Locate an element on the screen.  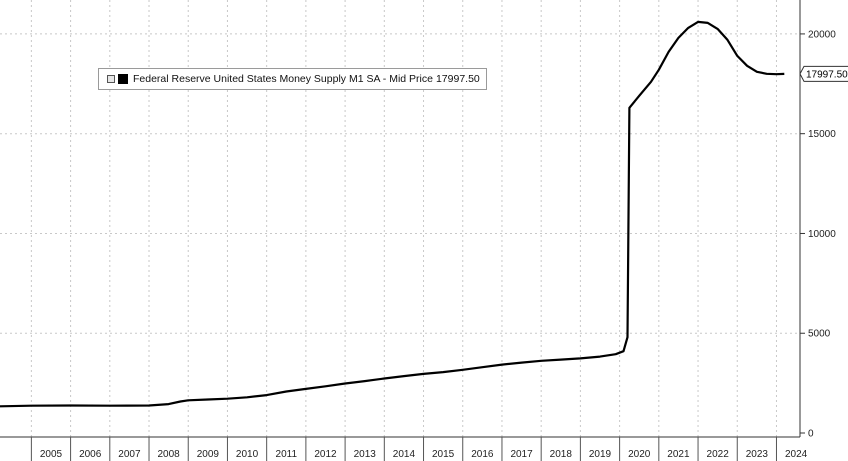
x-tick-label: 2012 is located at coordinates (325, 454).